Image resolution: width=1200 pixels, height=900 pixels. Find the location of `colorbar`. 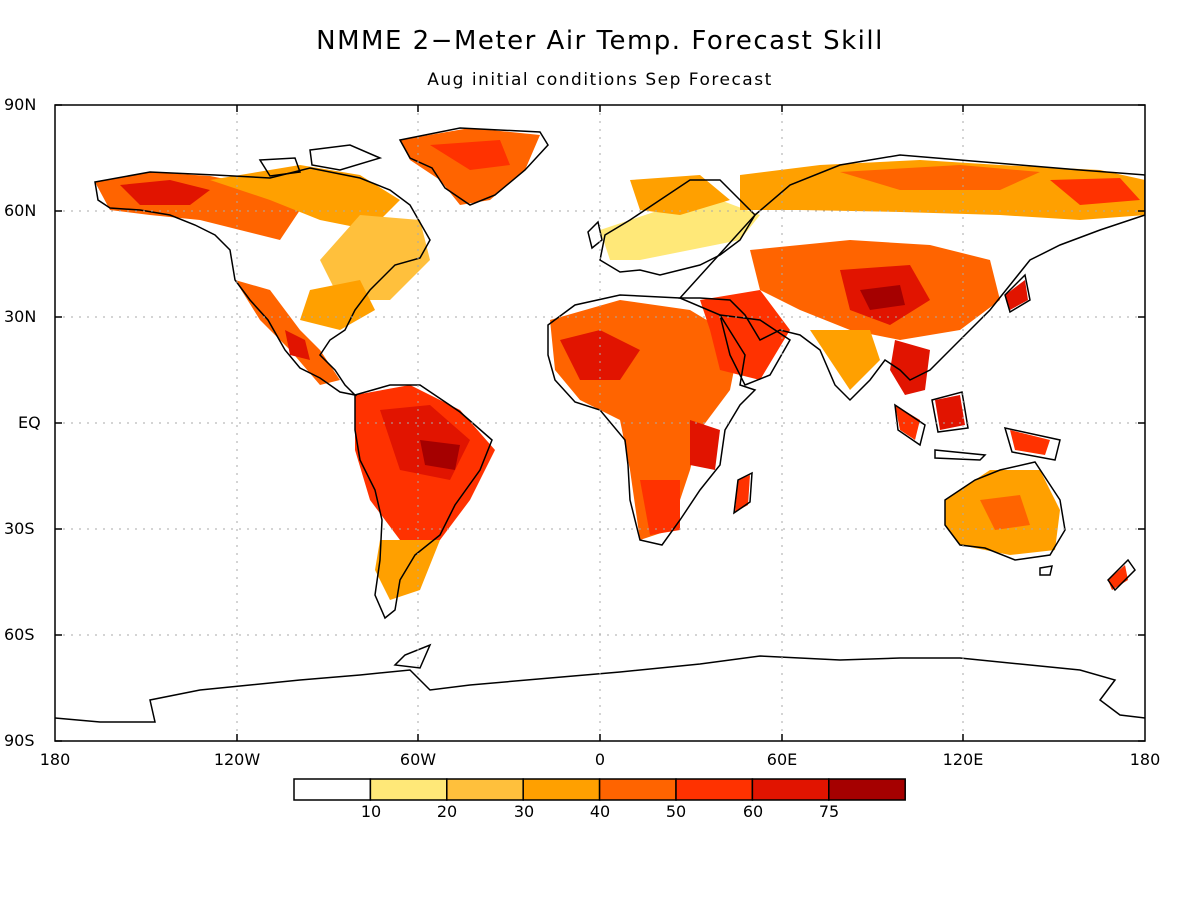

colorbar is located at coordinates (599, 789).